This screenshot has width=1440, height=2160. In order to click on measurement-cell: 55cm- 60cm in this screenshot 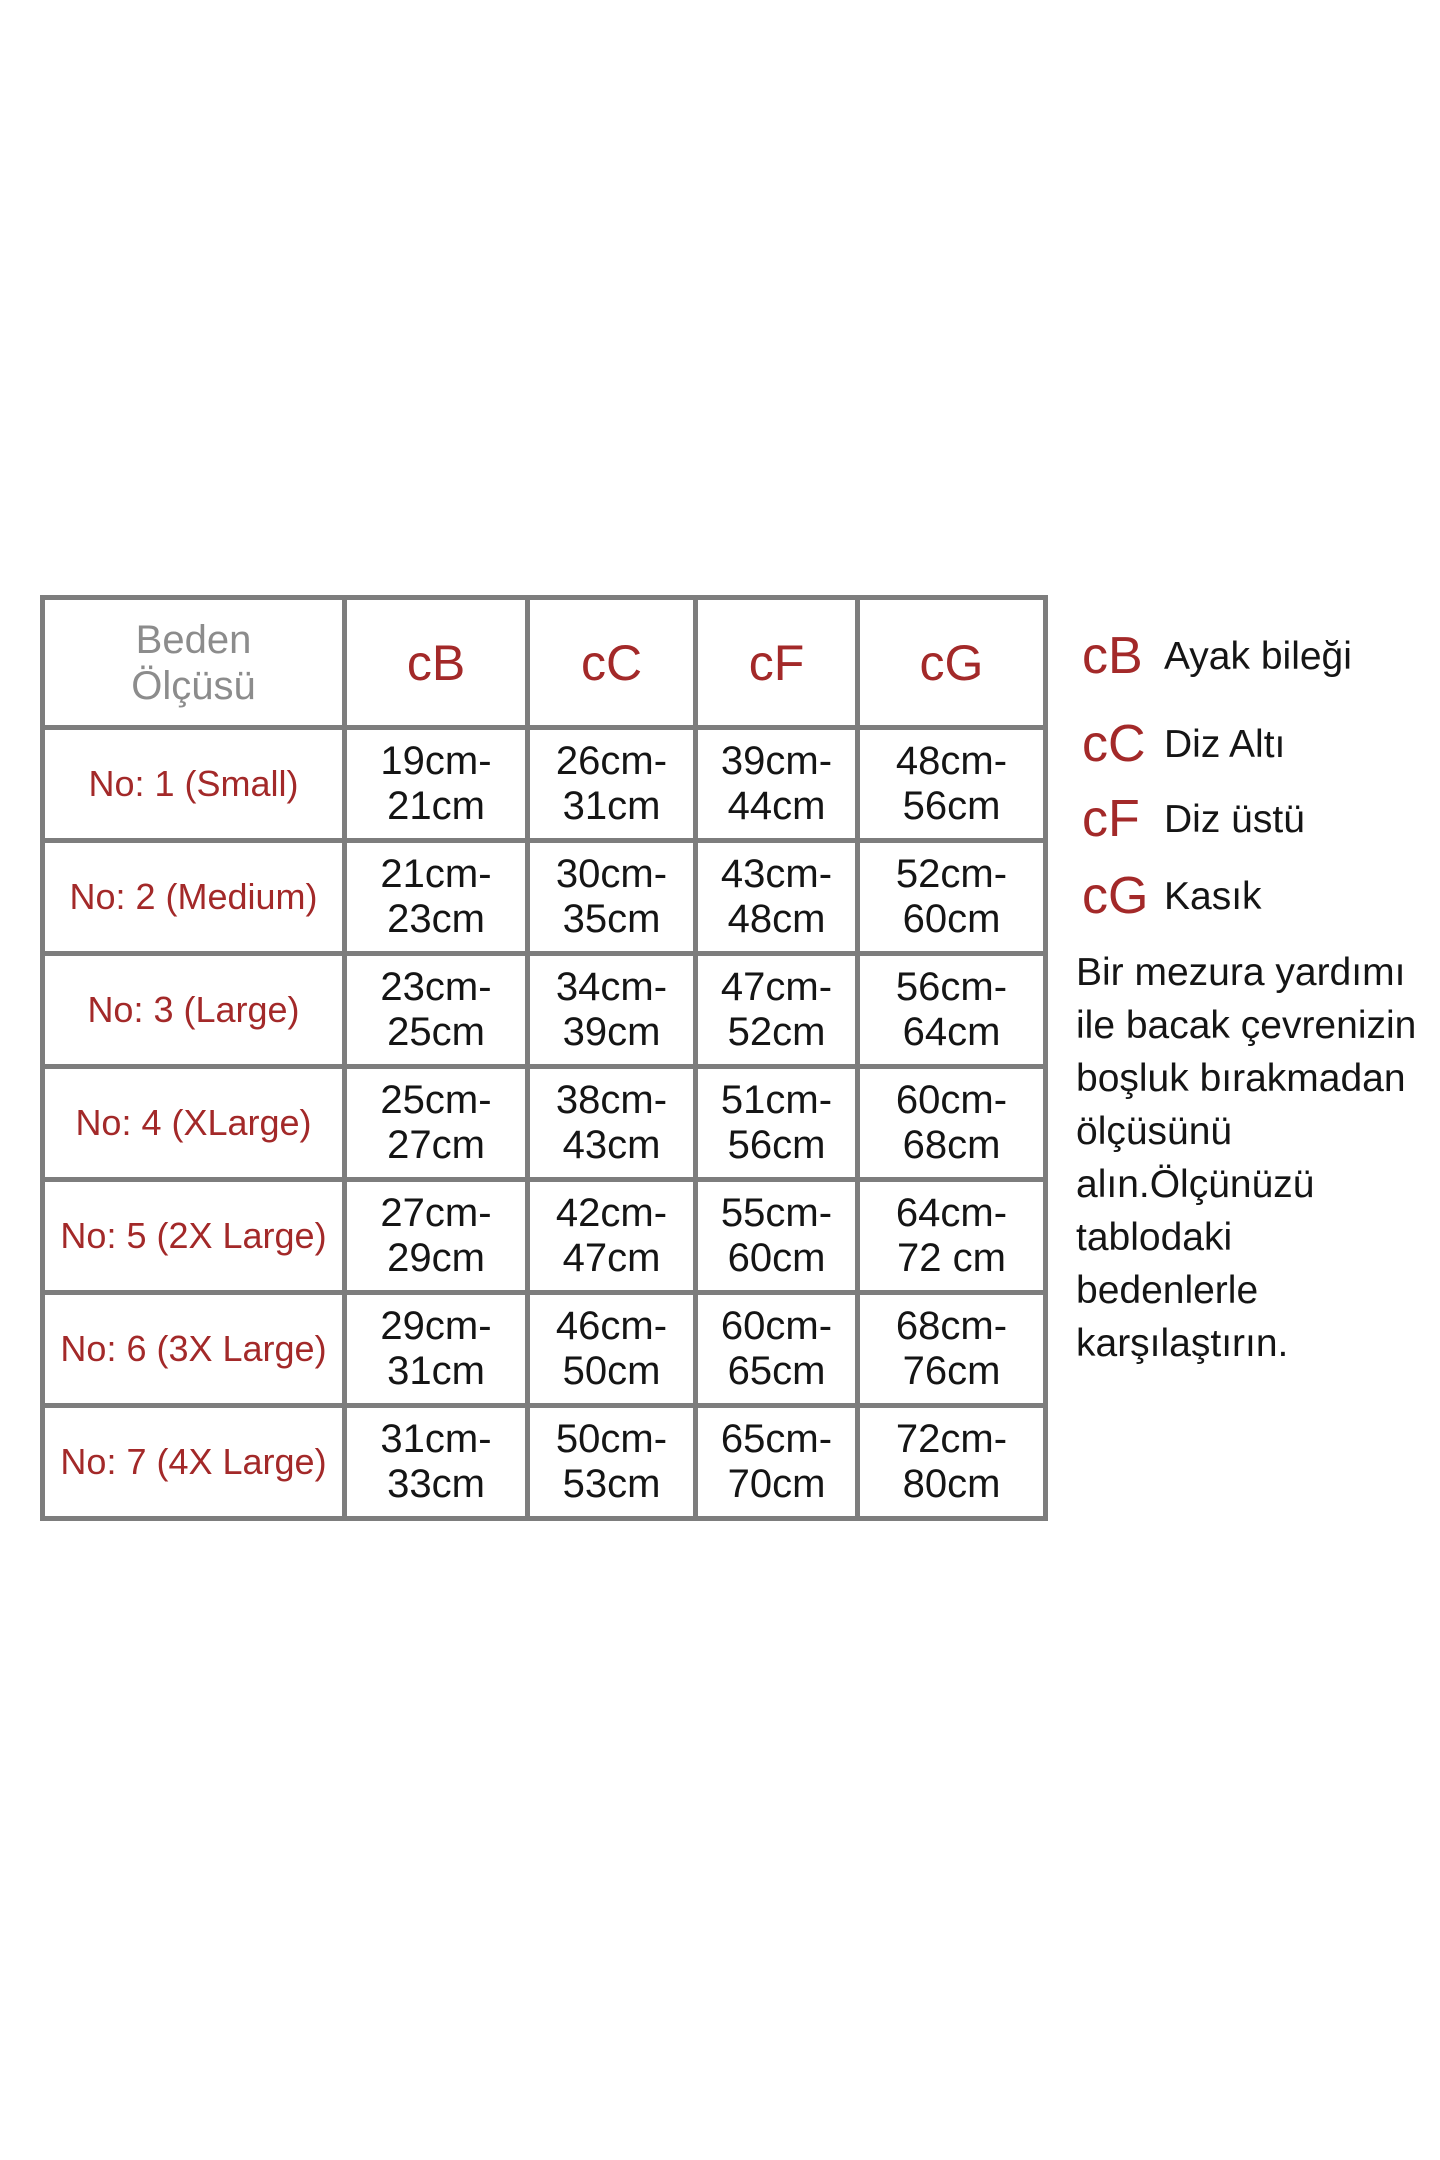, I will do `click(776, 1236)`.